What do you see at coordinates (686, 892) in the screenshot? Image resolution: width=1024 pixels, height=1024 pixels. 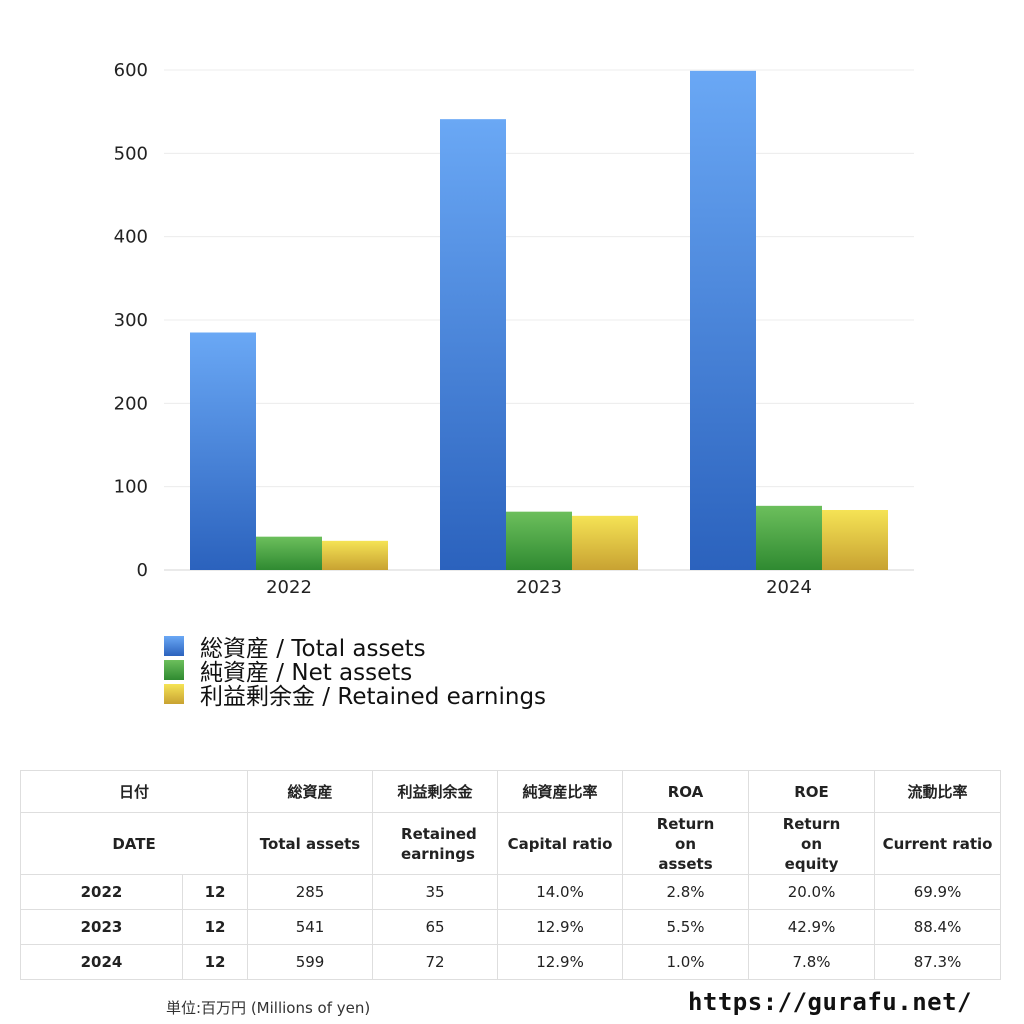 I see `roa-cell: 2.8%` at bounding box center [686, 892].